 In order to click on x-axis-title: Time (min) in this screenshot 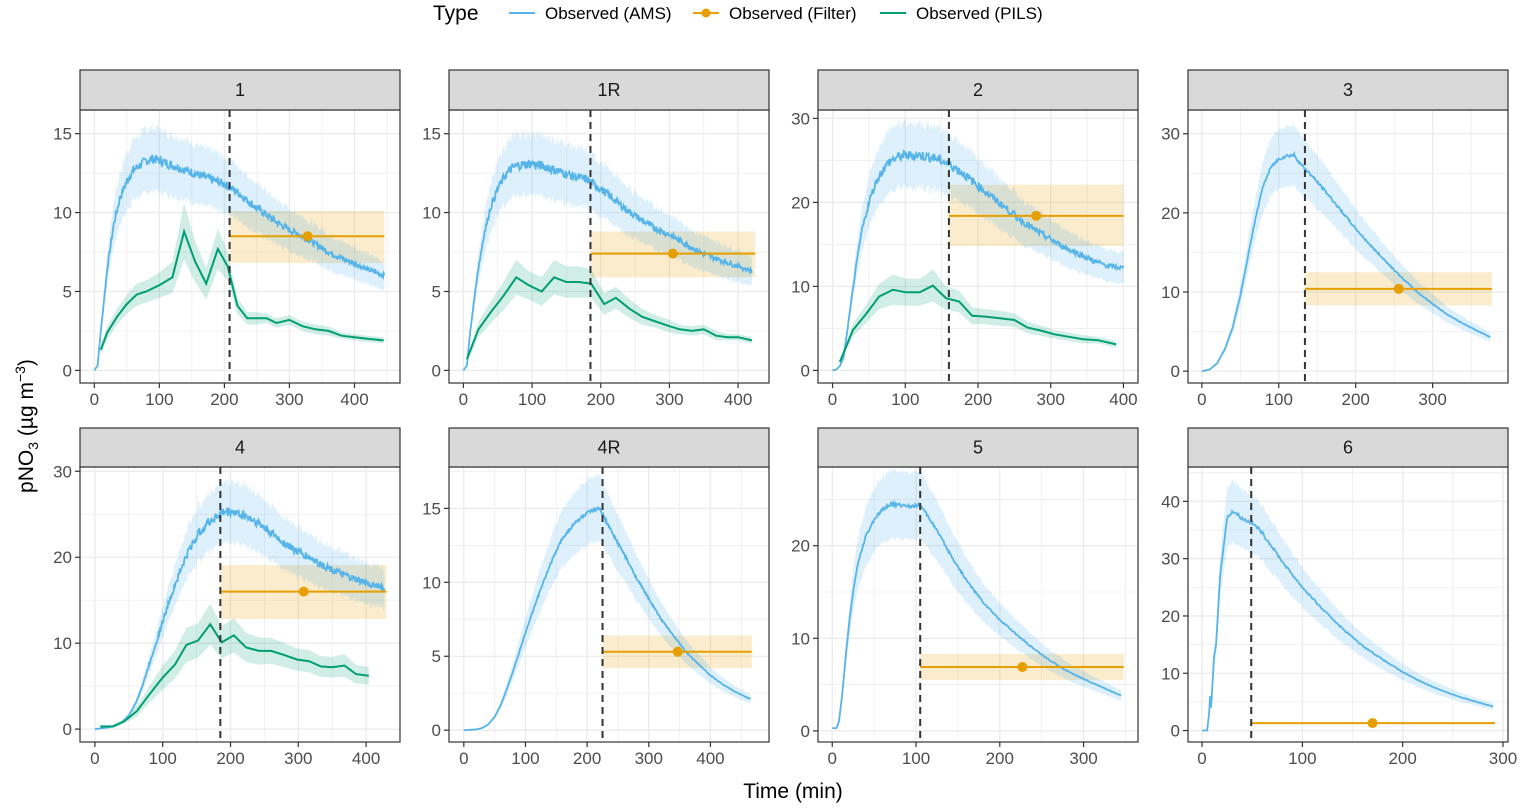, I will do `click(793, 791)`.